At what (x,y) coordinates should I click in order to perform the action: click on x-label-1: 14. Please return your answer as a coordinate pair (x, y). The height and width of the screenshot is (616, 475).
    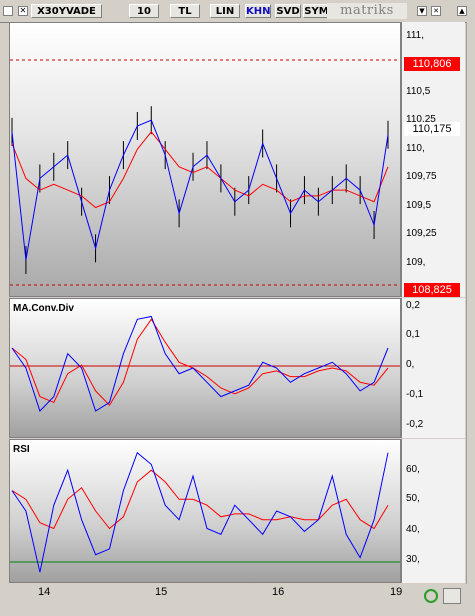
    Looking at the image, I should click on (44, 592).